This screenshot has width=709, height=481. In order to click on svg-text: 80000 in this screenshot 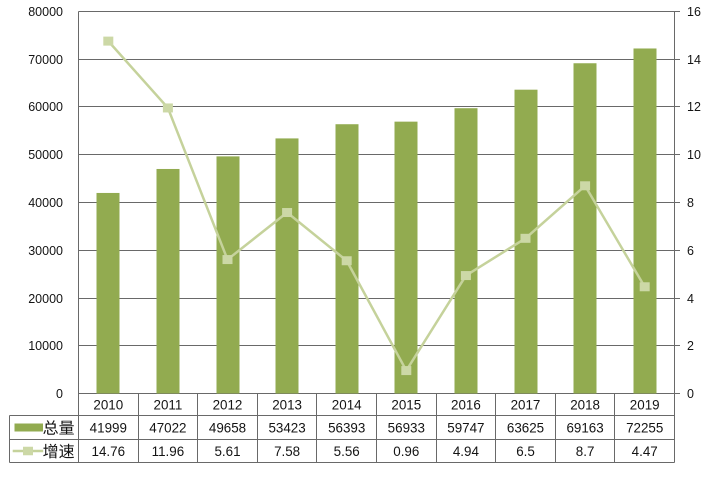, I will do `click(45, 12)`.